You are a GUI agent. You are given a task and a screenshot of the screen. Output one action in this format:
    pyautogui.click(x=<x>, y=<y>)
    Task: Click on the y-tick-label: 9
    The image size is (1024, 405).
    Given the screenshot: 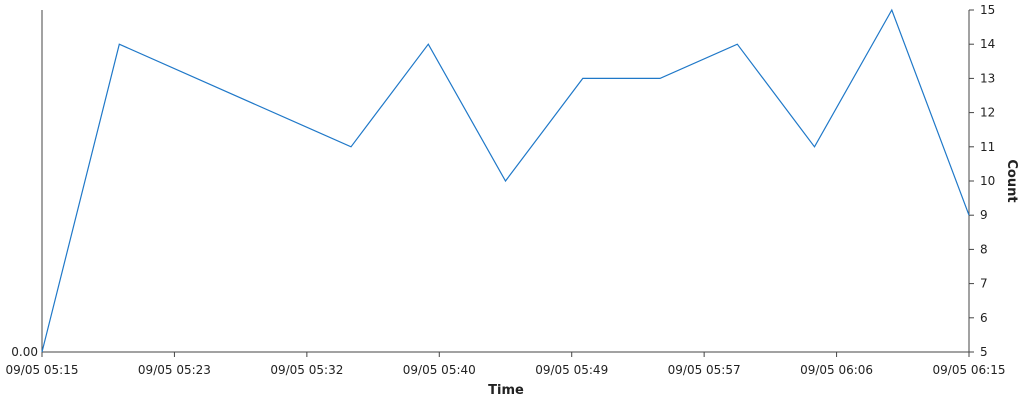 What is the action you would take?
    pyautogui.click(x=984, y=215)
    